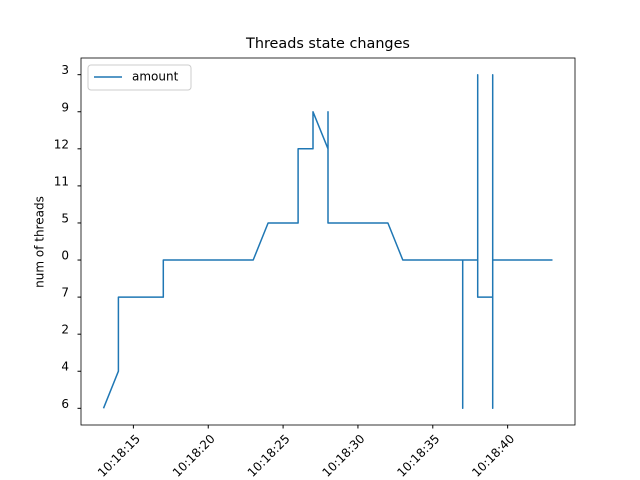 Image resolution: width=640 pixels, height=480 pixels. I want to click on chart-title: Threads state changes, so click(327, 44).